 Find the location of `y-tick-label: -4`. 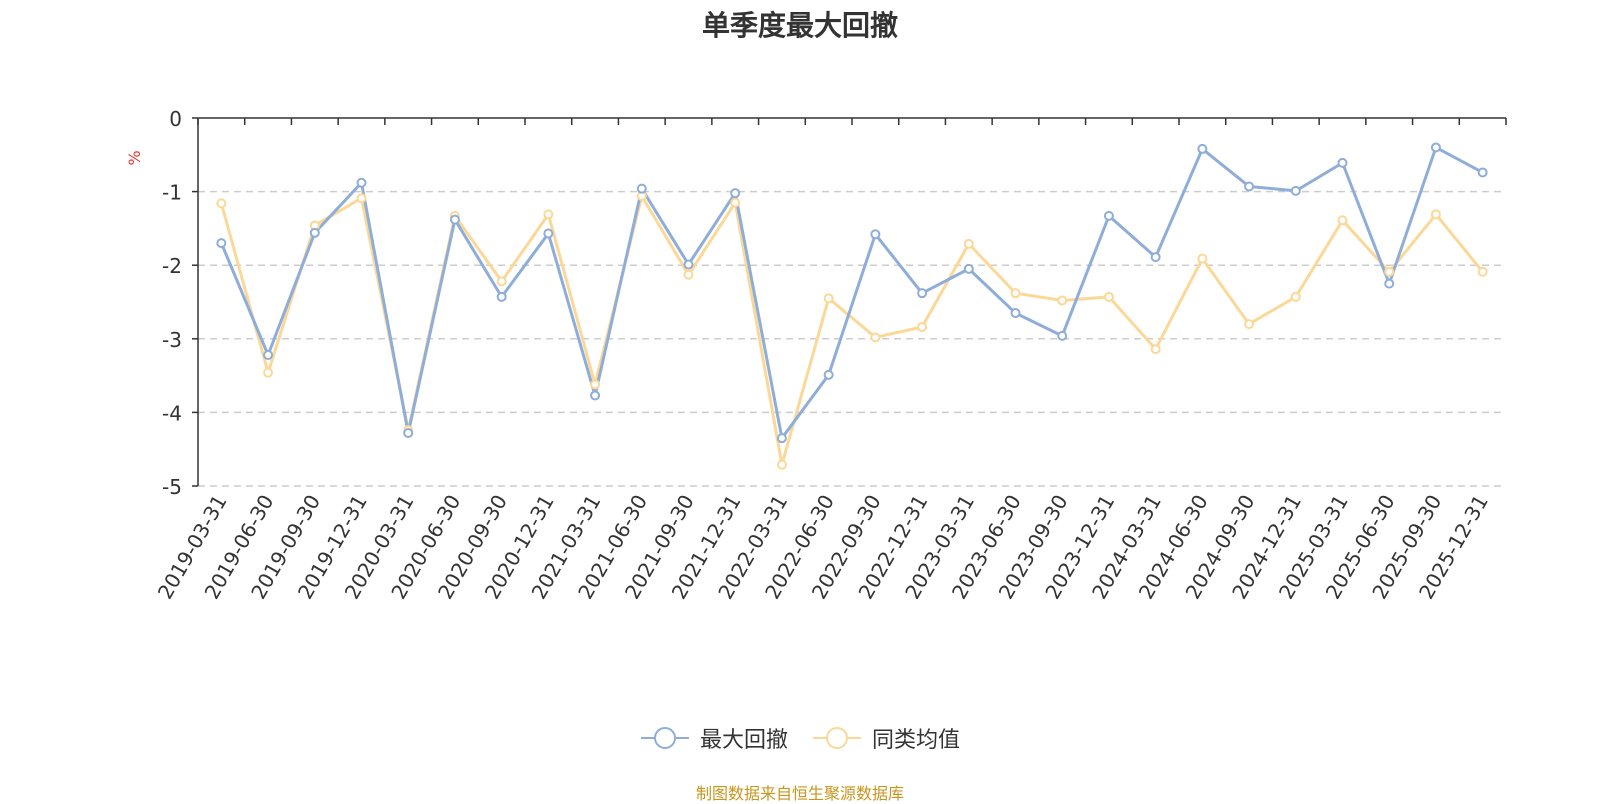

y-tick-label: -4 is located at coordinates (172, 413).